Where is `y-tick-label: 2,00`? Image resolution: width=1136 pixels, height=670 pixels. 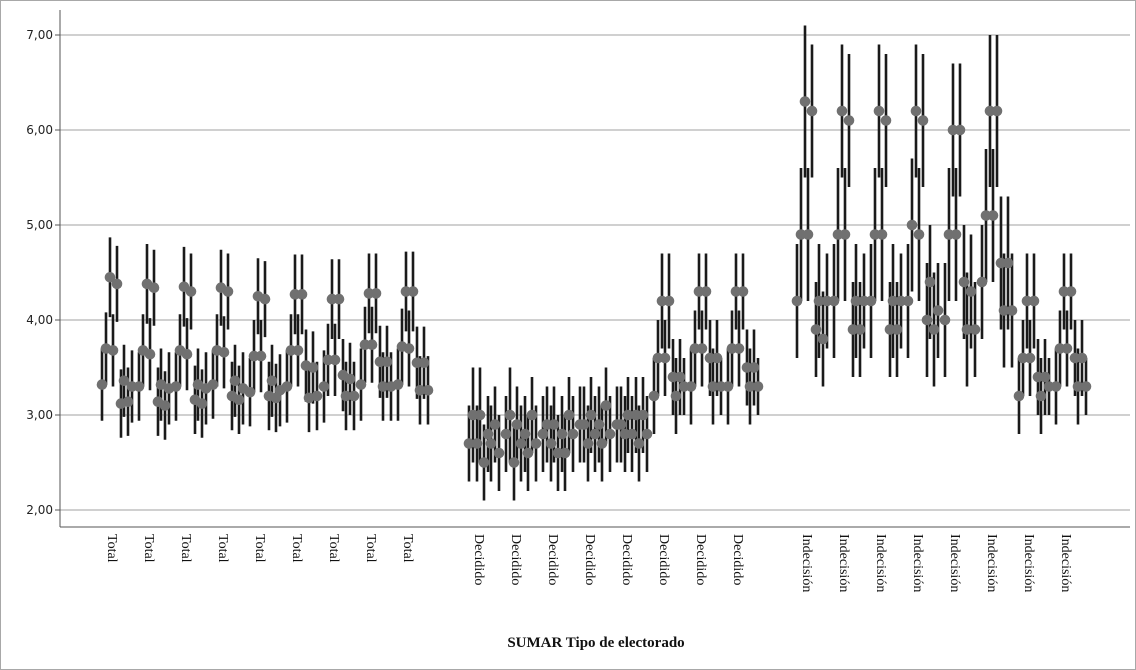
y-tick-label: 2,00 is located at coordinates (39, 510).